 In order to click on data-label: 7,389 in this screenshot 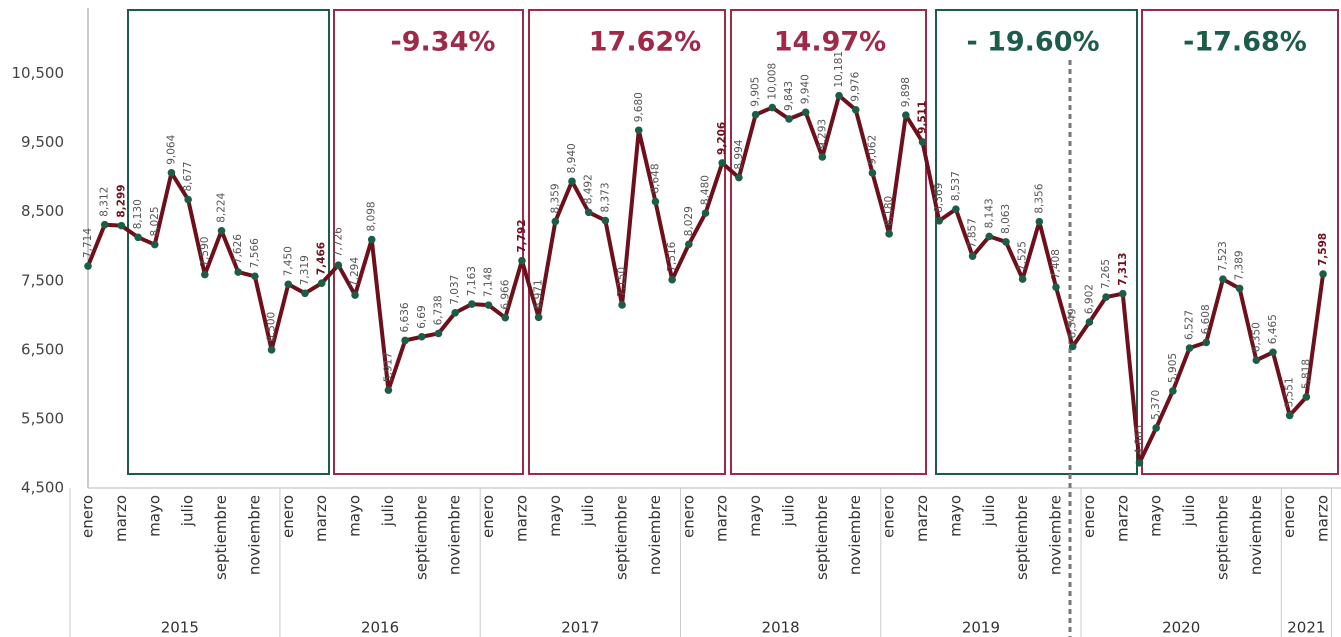, I will do `click(1240, 265)`.